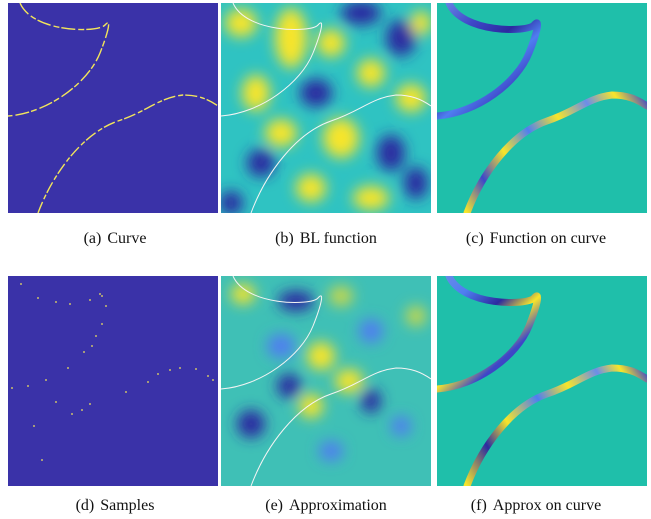 This screenshot has height=519, width=651. I want to click on caption-e-label: (e), so click(274, 505).